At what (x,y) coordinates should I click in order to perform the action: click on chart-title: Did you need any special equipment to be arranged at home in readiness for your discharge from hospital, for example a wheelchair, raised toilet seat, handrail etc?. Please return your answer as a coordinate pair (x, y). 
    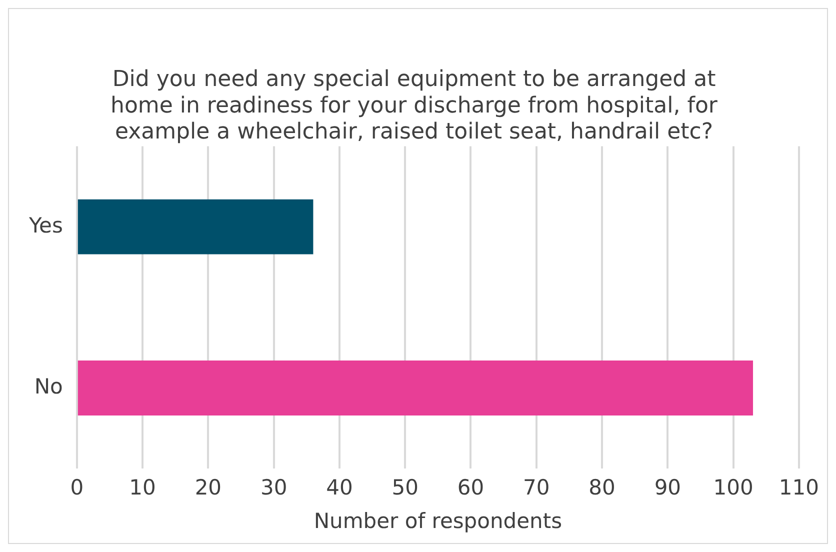
    Looking at the image, I should click on (414, 105).